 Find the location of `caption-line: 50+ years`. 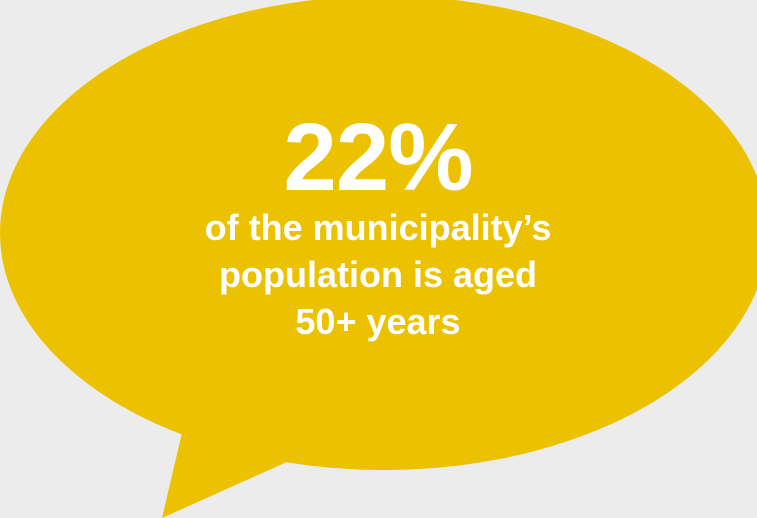

caption-line: 50+ years is located at coordinates (378, 321).